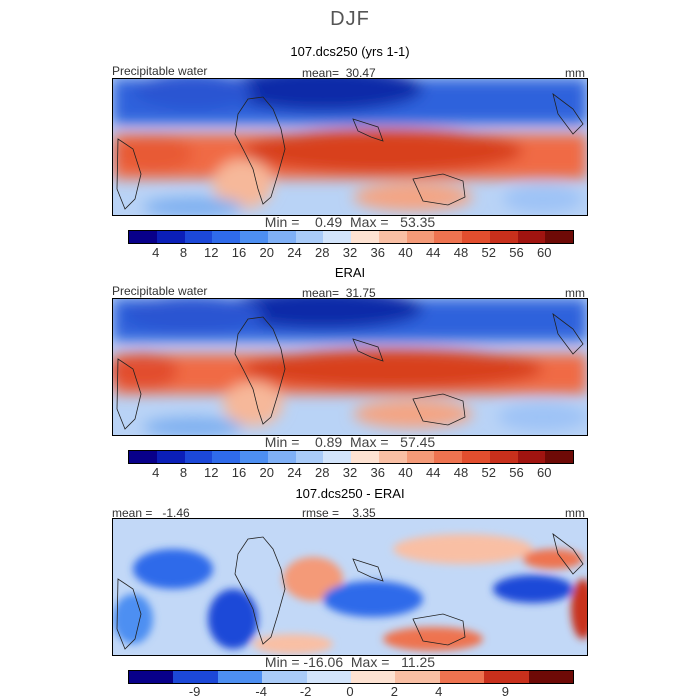 The height and width of the screenshot is (700, 700). I want to click on panel-3-mean-label: mean = -1.46, so click(151, 513).